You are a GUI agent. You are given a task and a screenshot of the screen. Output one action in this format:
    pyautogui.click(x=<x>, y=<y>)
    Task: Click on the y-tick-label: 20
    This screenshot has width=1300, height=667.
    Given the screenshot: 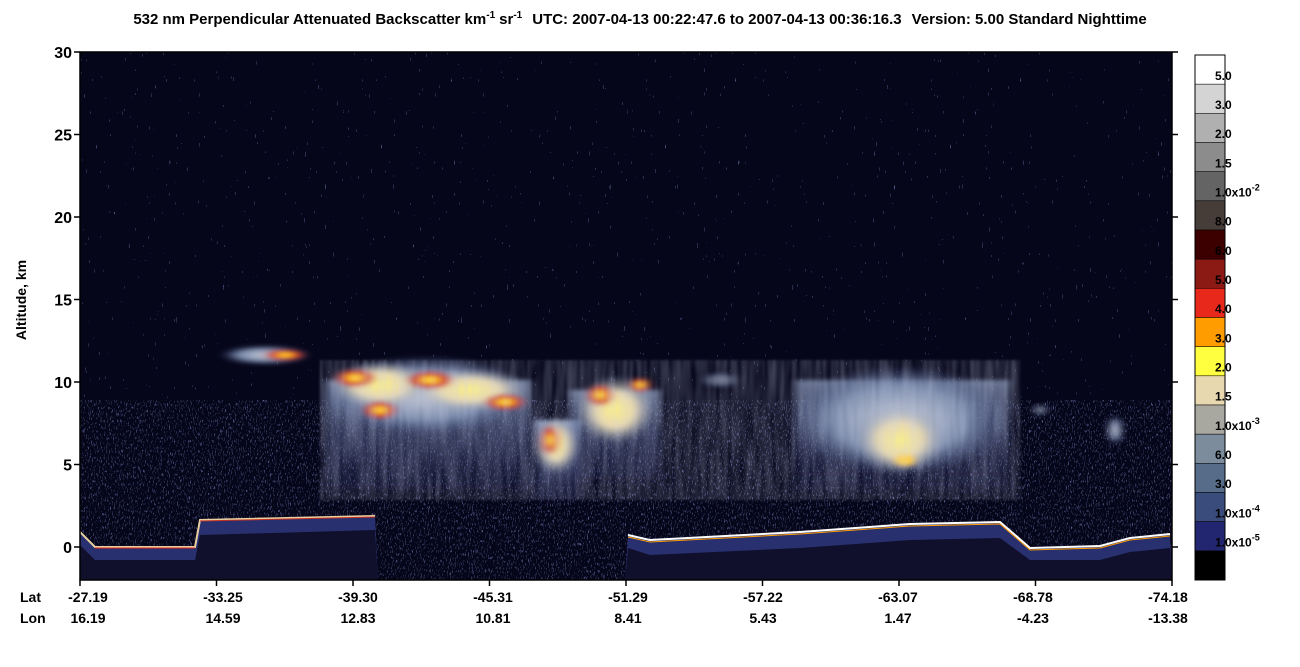 What is the action you would take?
    pyautogui.click(x=63, y=218)
    